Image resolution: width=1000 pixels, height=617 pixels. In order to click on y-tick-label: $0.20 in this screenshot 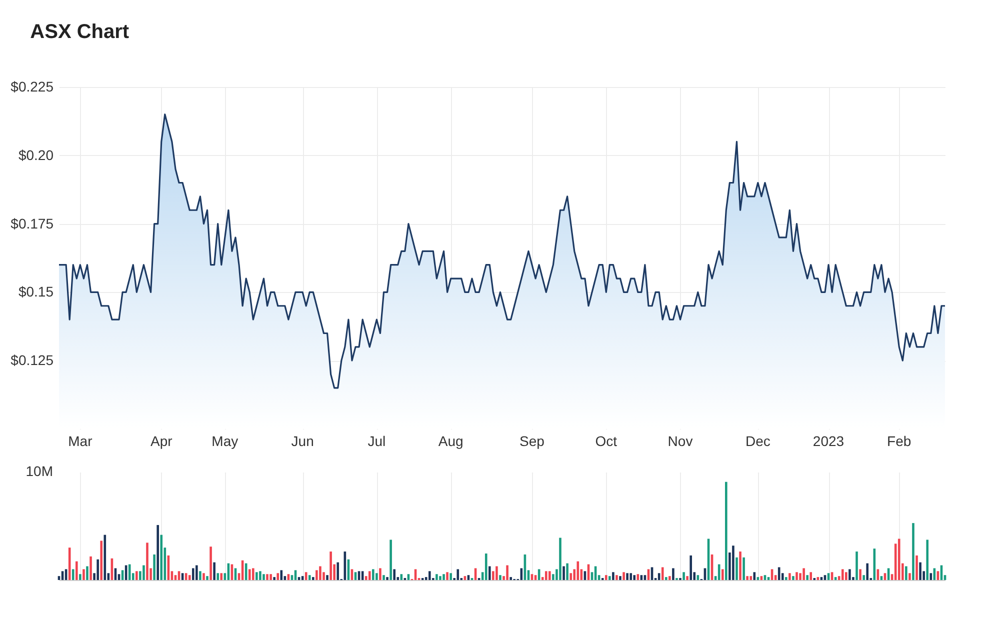, I will do `click(36, 154)`.